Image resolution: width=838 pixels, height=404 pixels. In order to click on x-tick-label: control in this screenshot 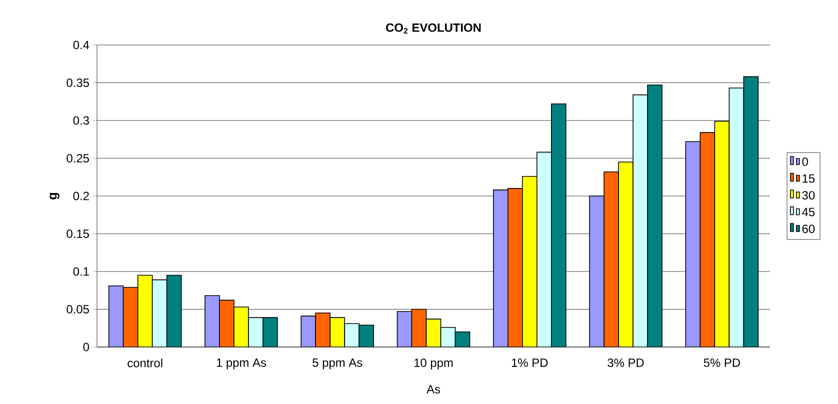, I will do `click(145, 363)`.